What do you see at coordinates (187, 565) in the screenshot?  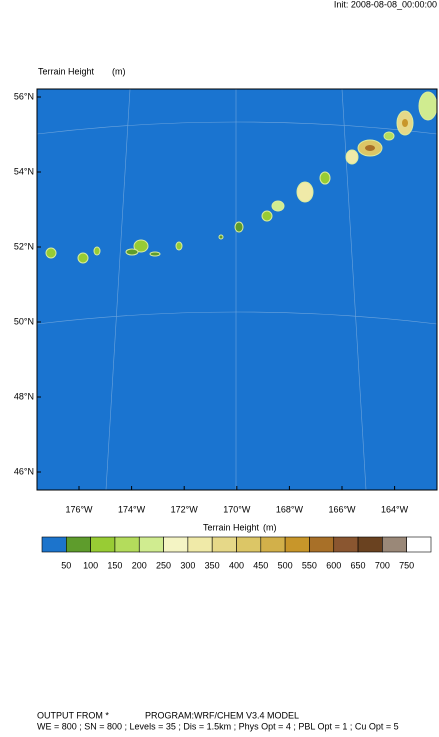 I see `colorbar-label: 300` at bounding box center [187, 565].